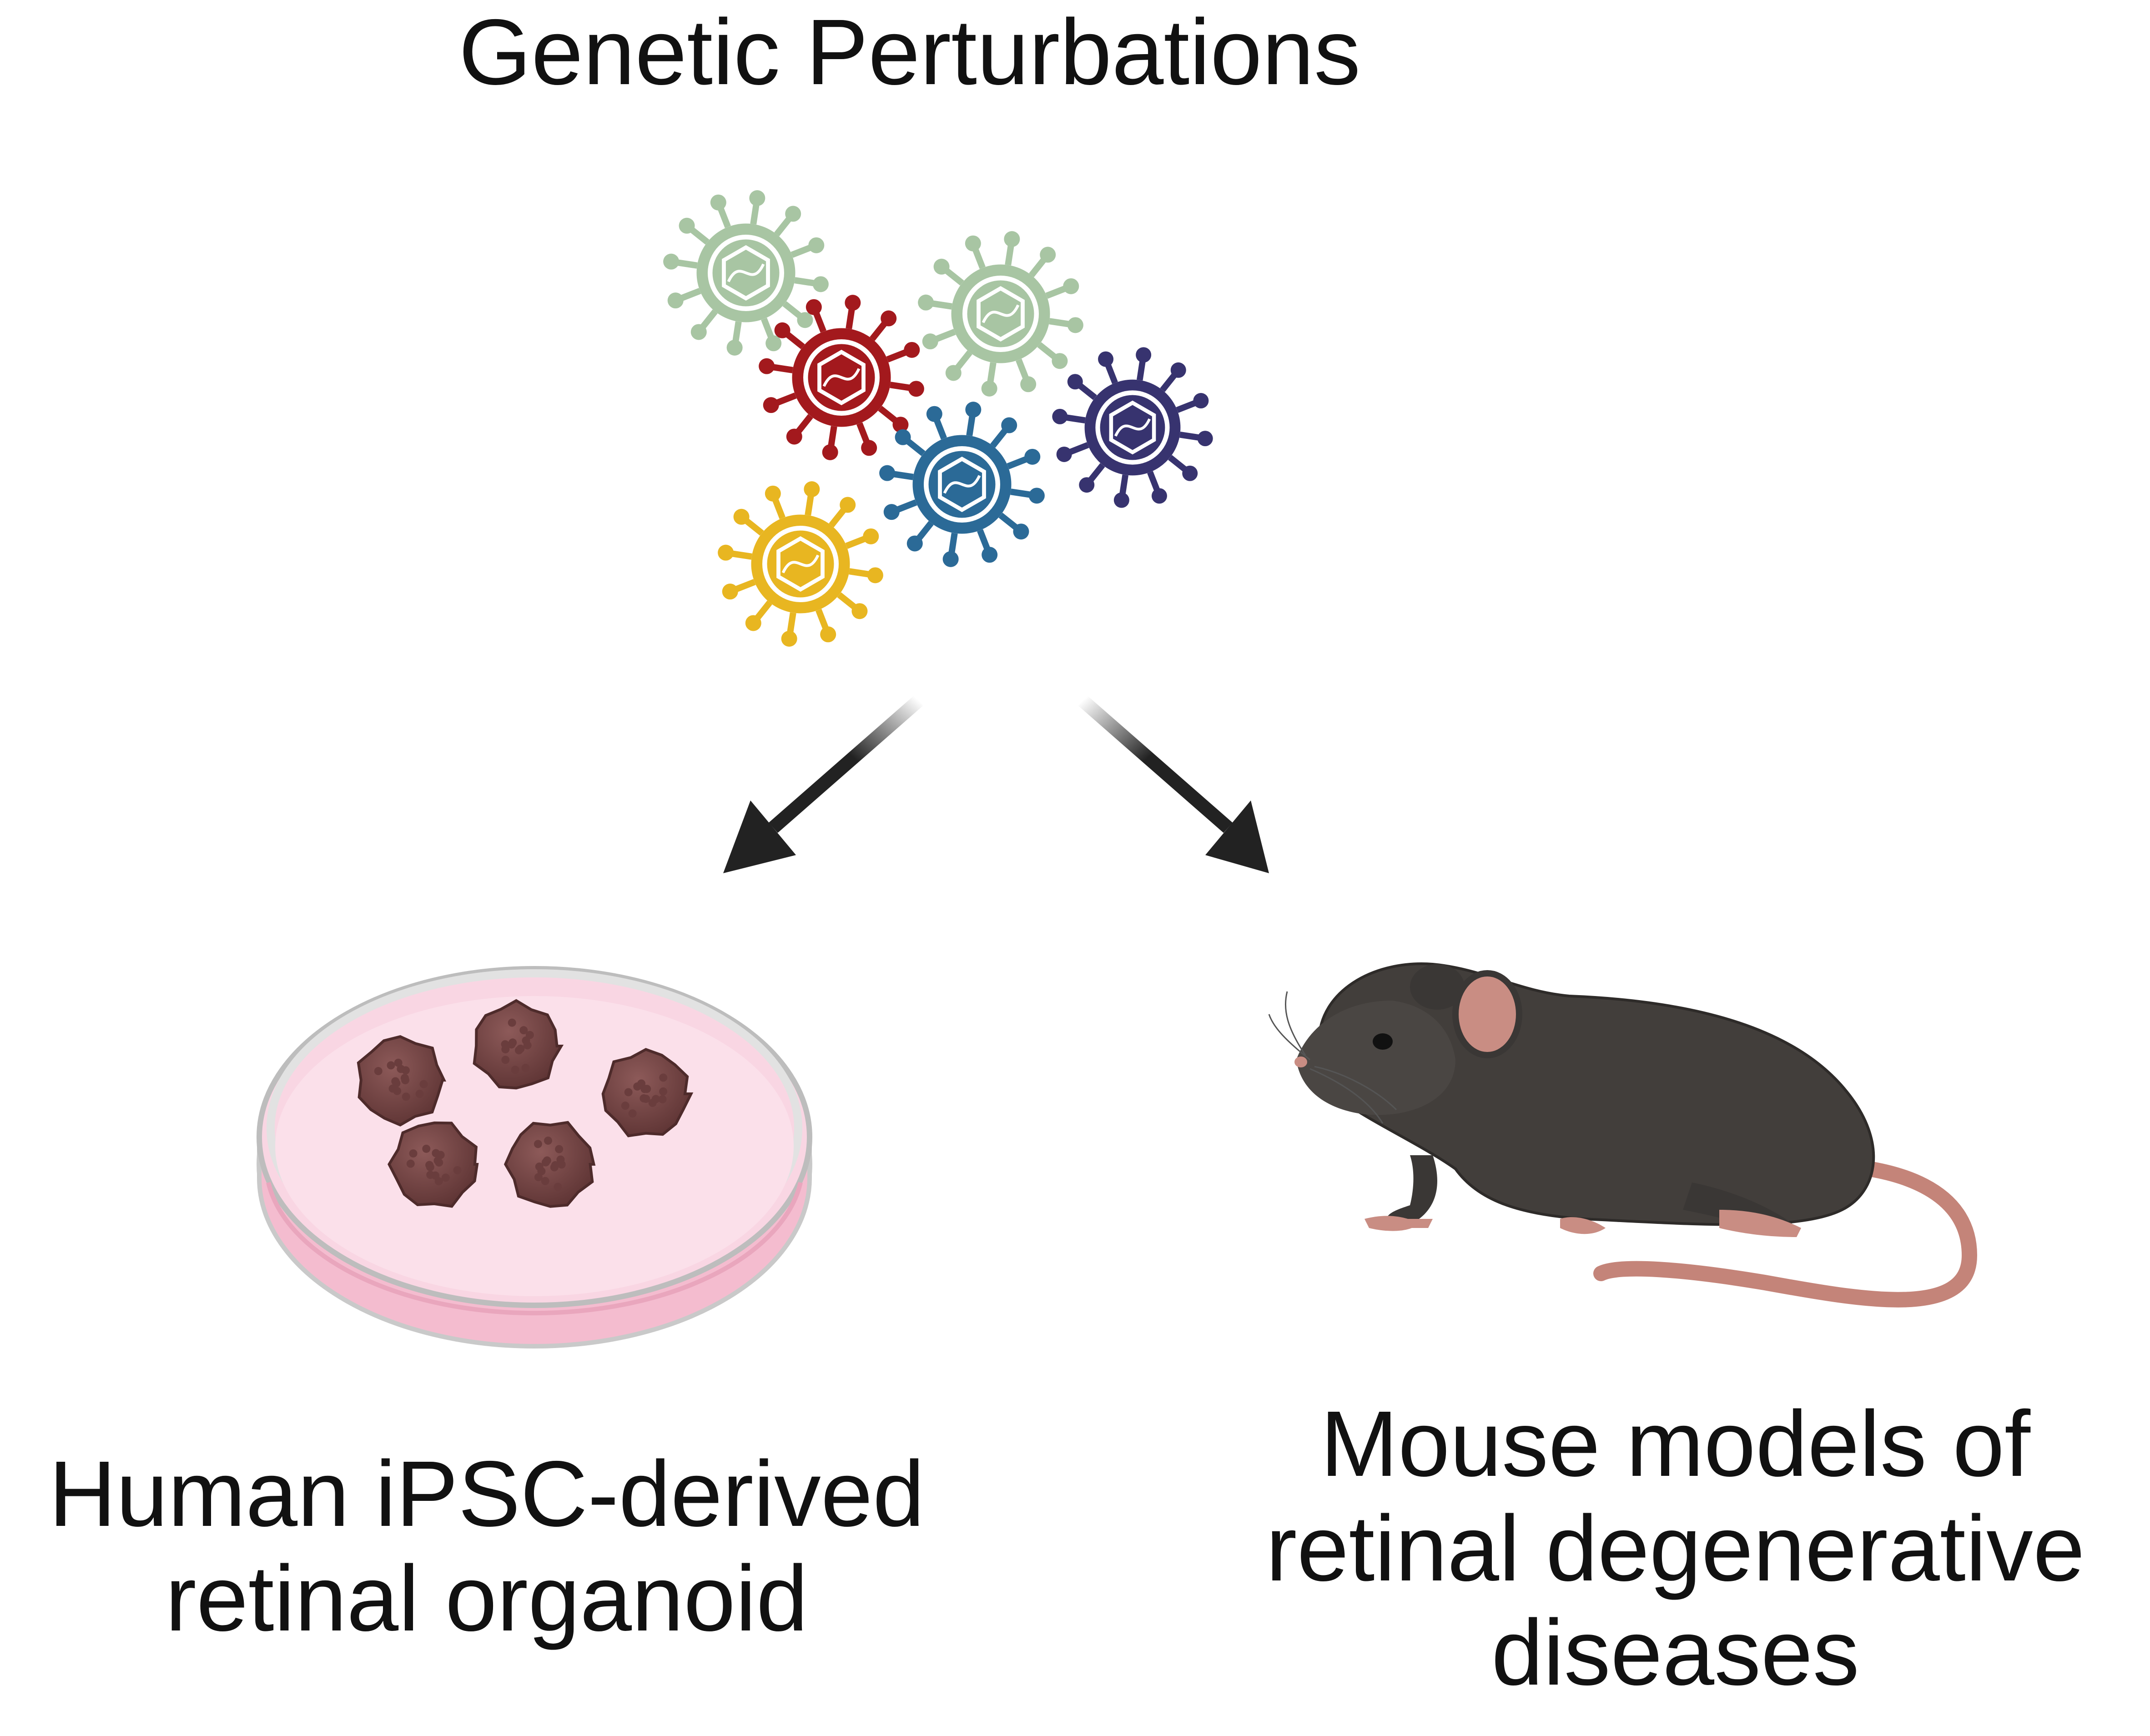  I want to click on mouse-label-line-2: retinal degenerative, so click(1676, 1548).